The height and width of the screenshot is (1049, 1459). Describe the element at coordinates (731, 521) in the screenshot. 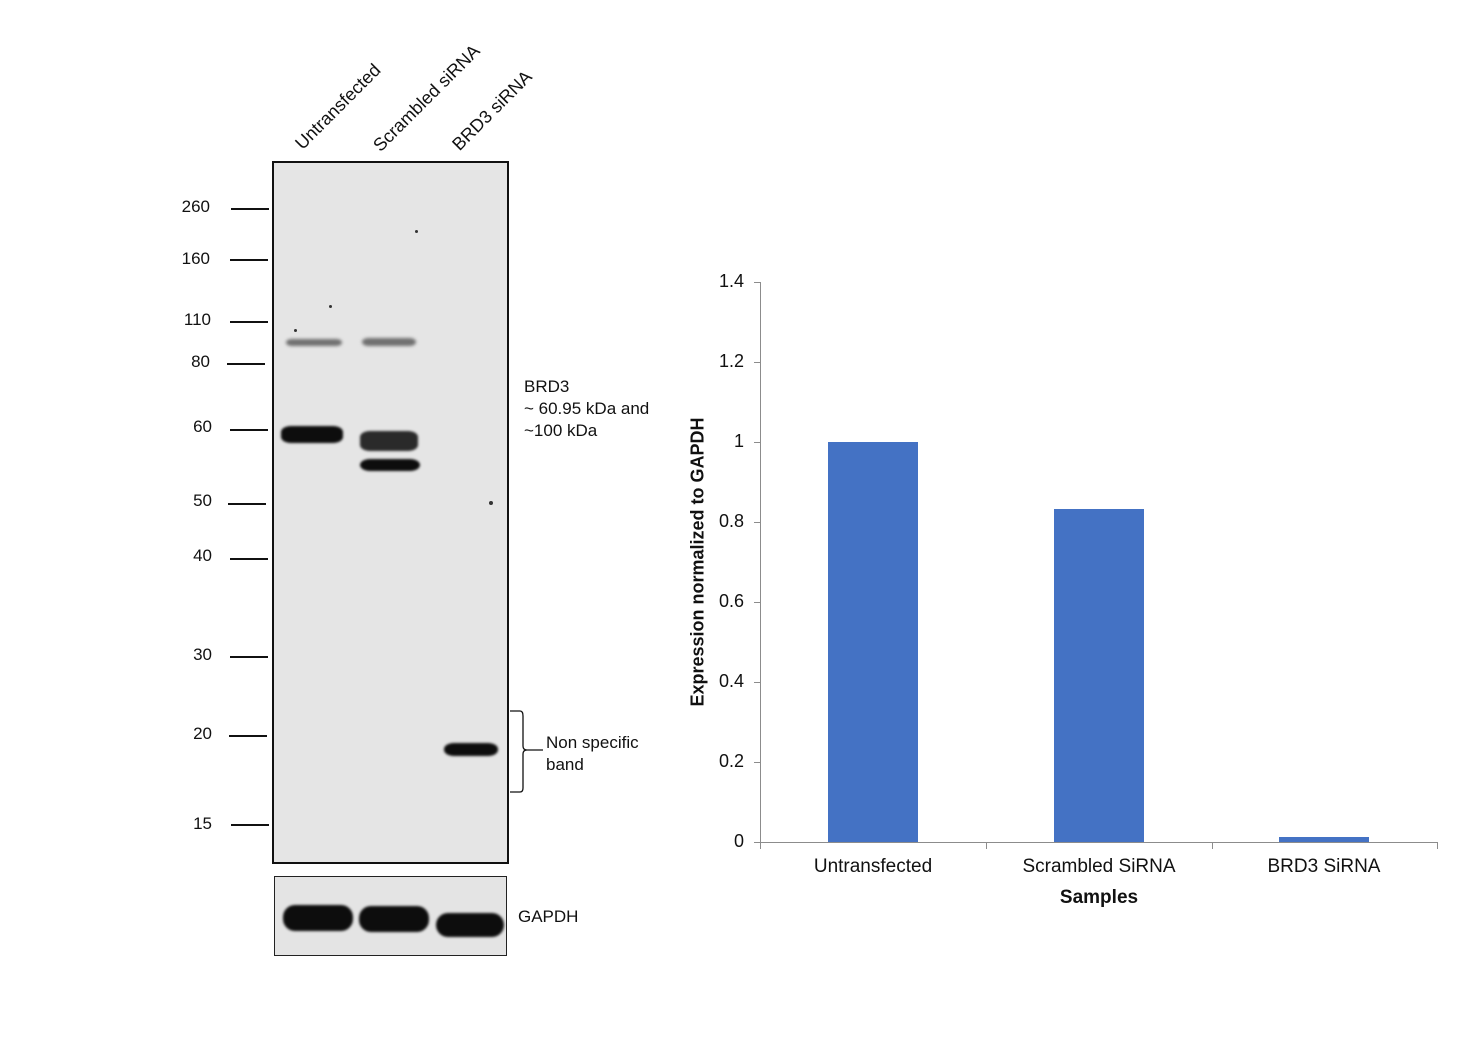

I see `y-tick-label: 0.8` at that location.